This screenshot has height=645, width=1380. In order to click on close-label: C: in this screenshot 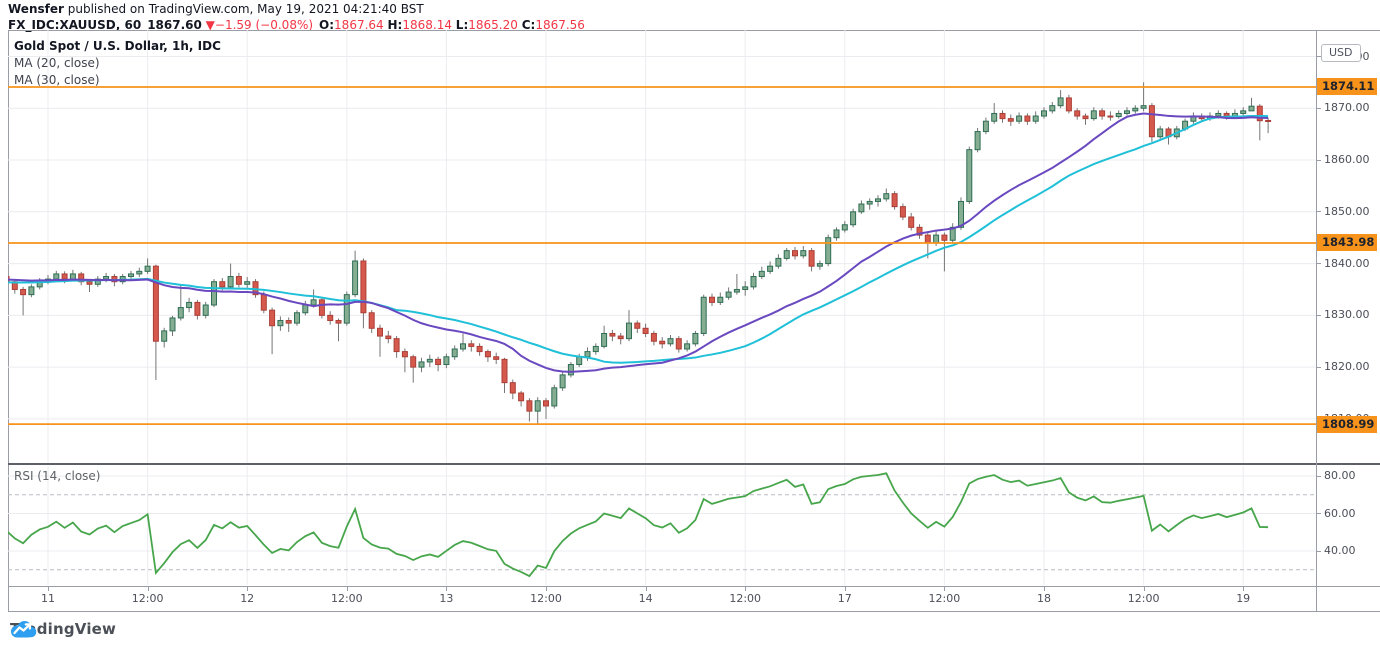, I will do `click(528, 25)`.